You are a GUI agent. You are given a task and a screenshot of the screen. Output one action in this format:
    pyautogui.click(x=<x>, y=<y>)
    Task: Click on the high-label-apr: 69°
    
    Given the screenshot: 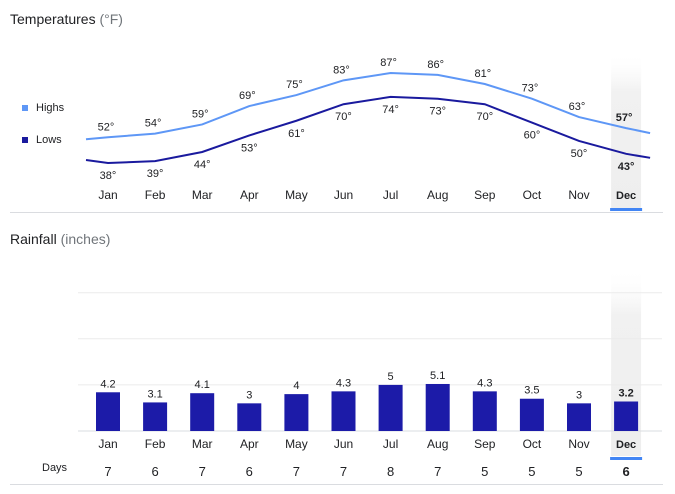 What is the action you would take?
    pyautogui.click(x=247, y=96)
    